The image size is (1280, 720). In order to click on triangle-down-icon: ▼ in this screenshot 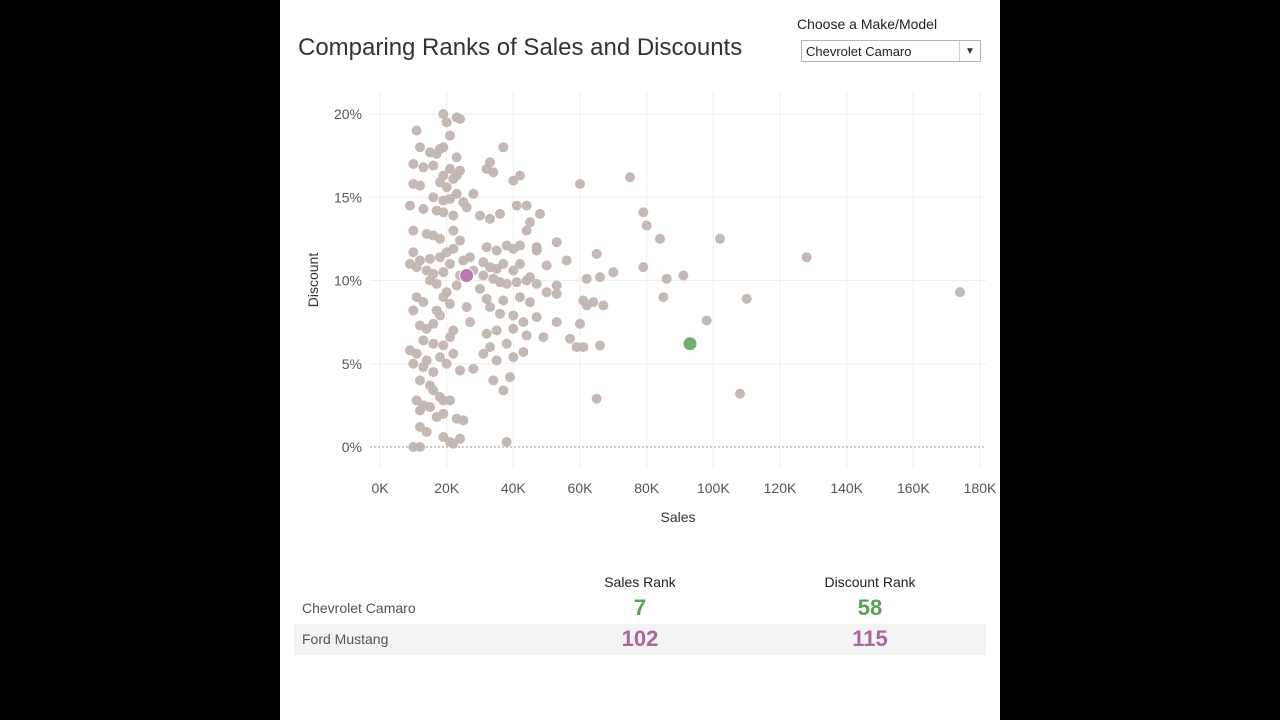, I will do `click(969, 51)`.